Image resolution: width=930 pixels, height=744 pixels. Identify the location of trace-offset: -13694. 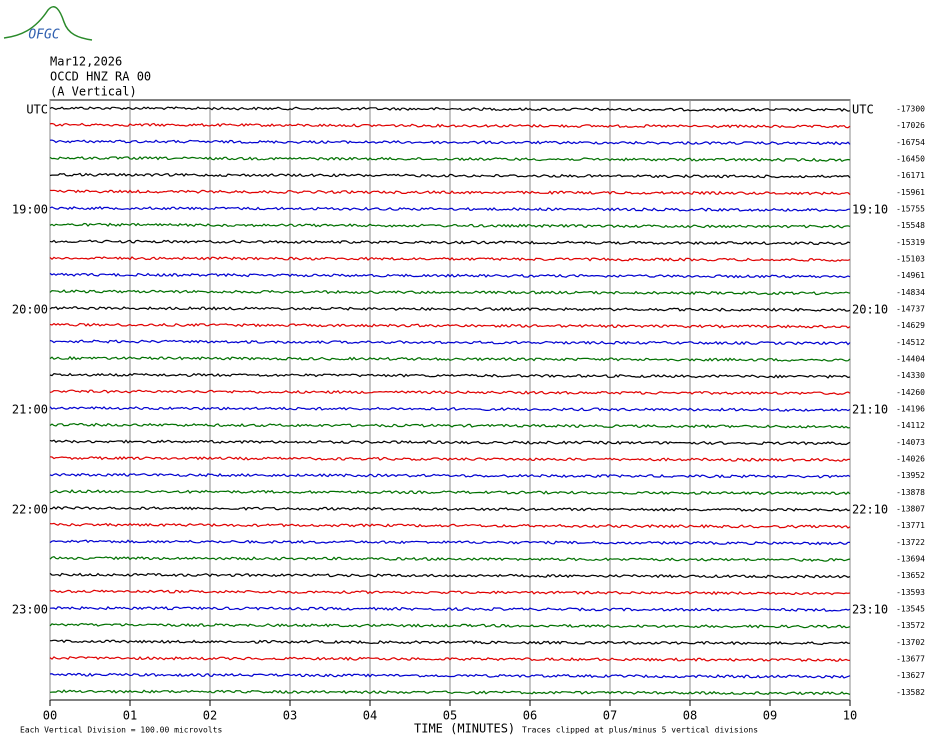
(910, 559).